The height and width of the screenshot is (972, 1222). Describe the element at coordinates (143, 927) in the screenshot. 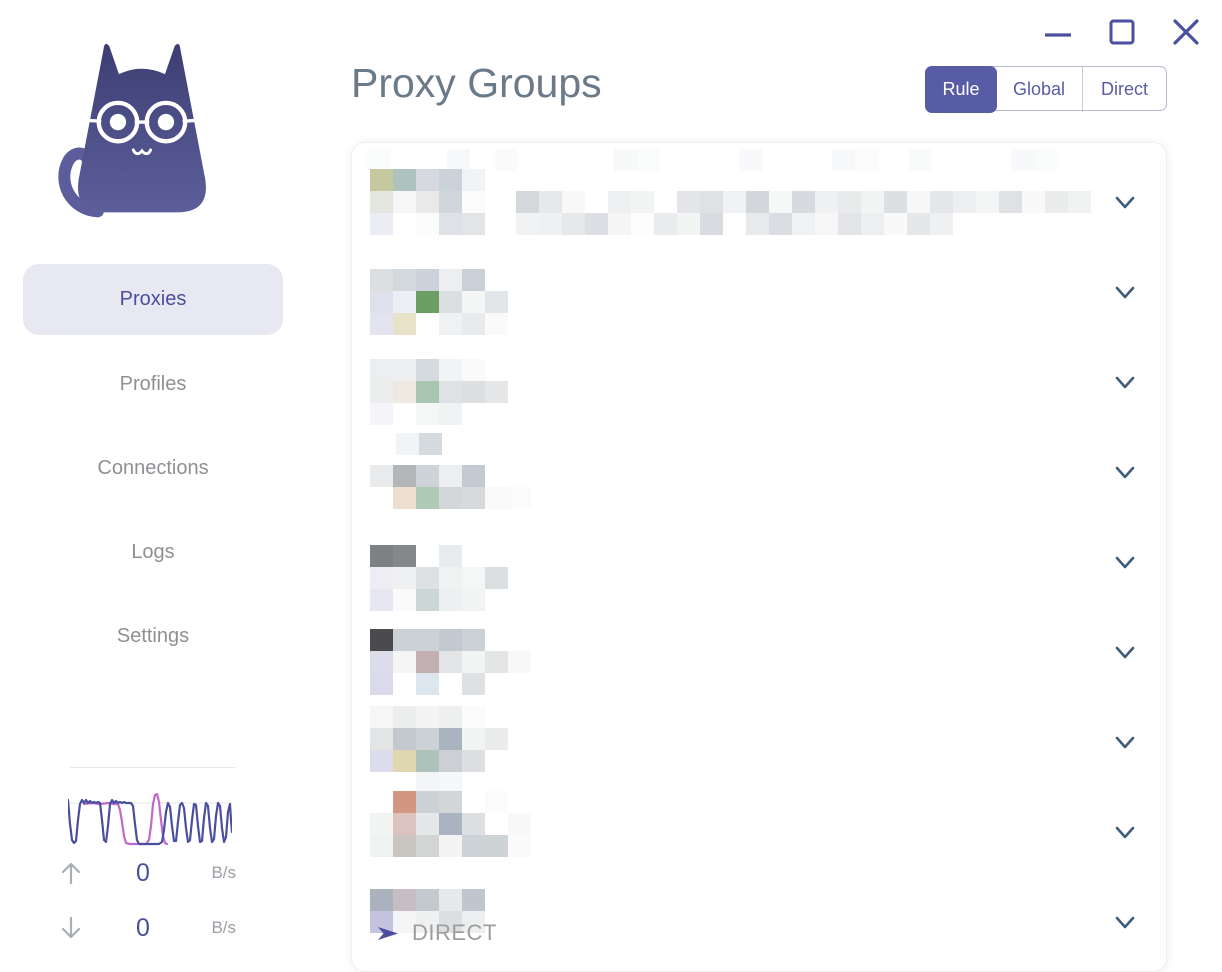

I see `download-speed-value: 0` at that location.